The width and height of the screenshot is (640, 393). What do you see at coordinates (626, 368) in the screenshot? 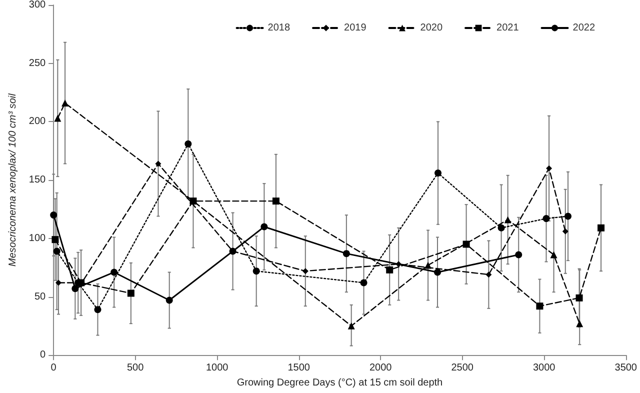
I see `x-tick-label: 3500` at bounding box center [626, 368].